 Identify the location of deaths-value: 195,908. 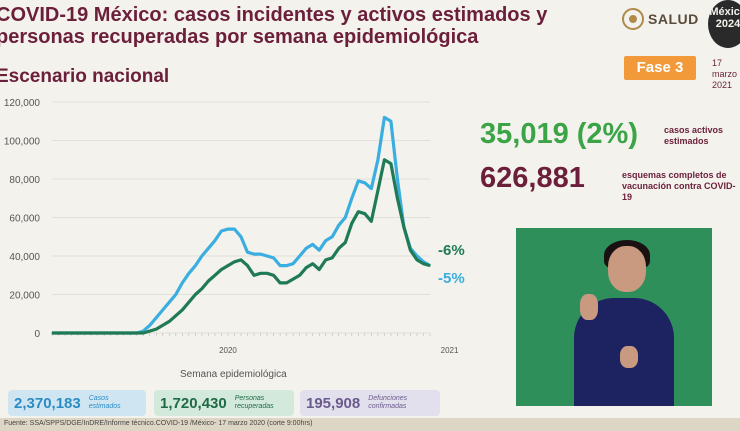
(333, 403).